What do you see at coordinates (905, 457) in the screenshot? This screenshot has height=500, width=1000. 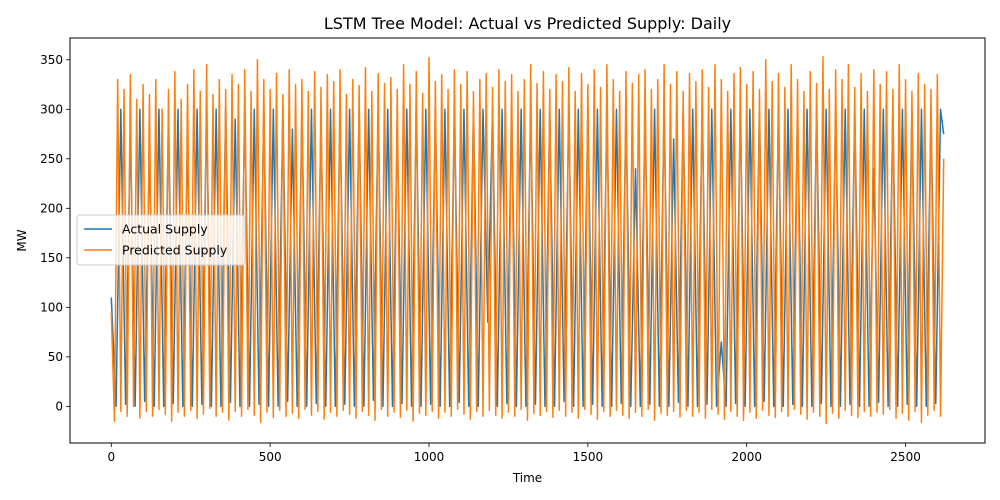 I see `x-tick-label: 2500` at bounding box center [905, 457].